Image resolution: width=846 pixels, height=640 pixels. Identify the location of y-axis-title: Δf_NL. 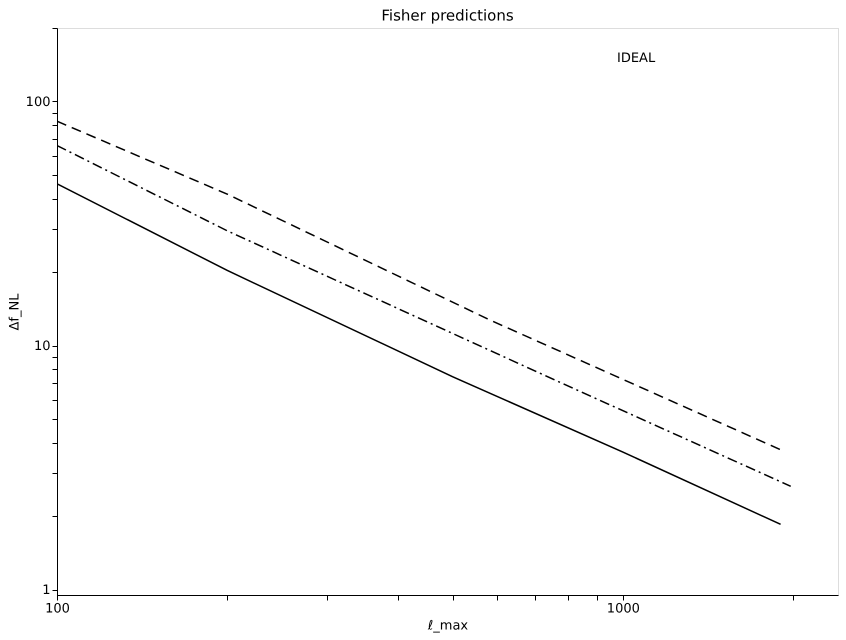
(15, 311).